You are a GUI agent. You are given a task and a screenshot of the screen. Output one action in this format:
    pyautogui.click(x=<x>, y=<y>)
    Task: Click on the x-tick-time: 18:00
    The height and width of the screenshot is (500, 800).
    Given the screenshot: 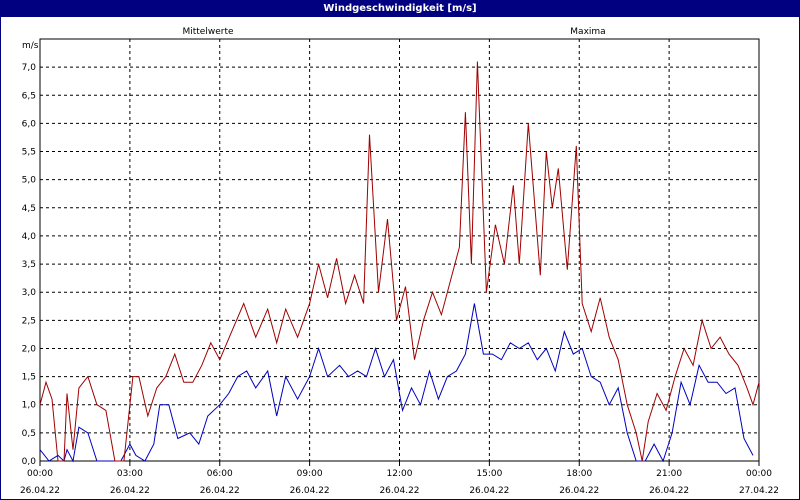 What is the action you would take?
    pyautogui.click(x=579, y=474)
    